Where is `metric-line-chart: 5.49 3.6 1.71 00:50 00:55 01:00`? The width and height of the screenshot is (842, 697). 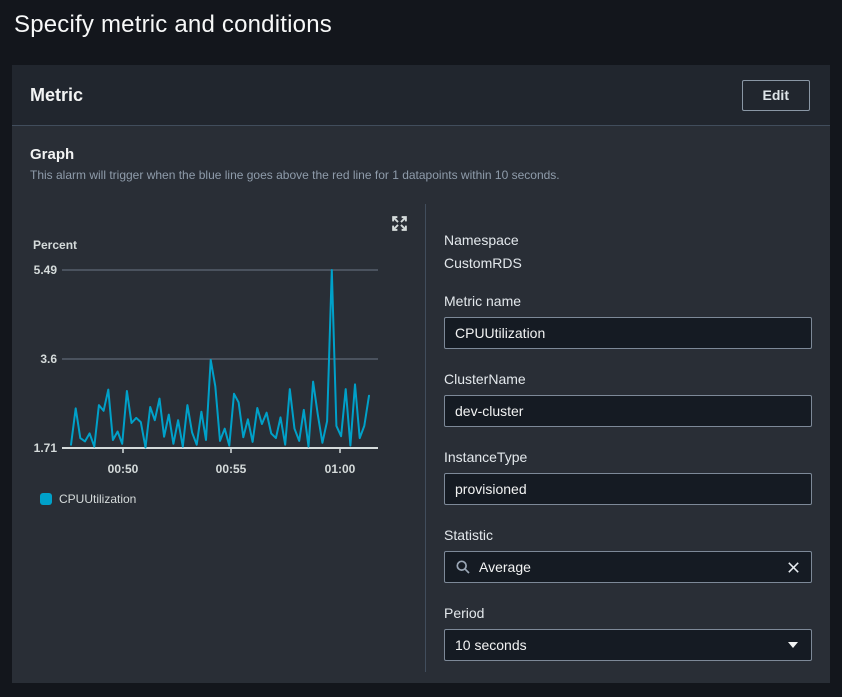 metric-line-chart: 5.49 3.6 1.71 00:50 00:55 01:00 is located at coordinates (206, 370).